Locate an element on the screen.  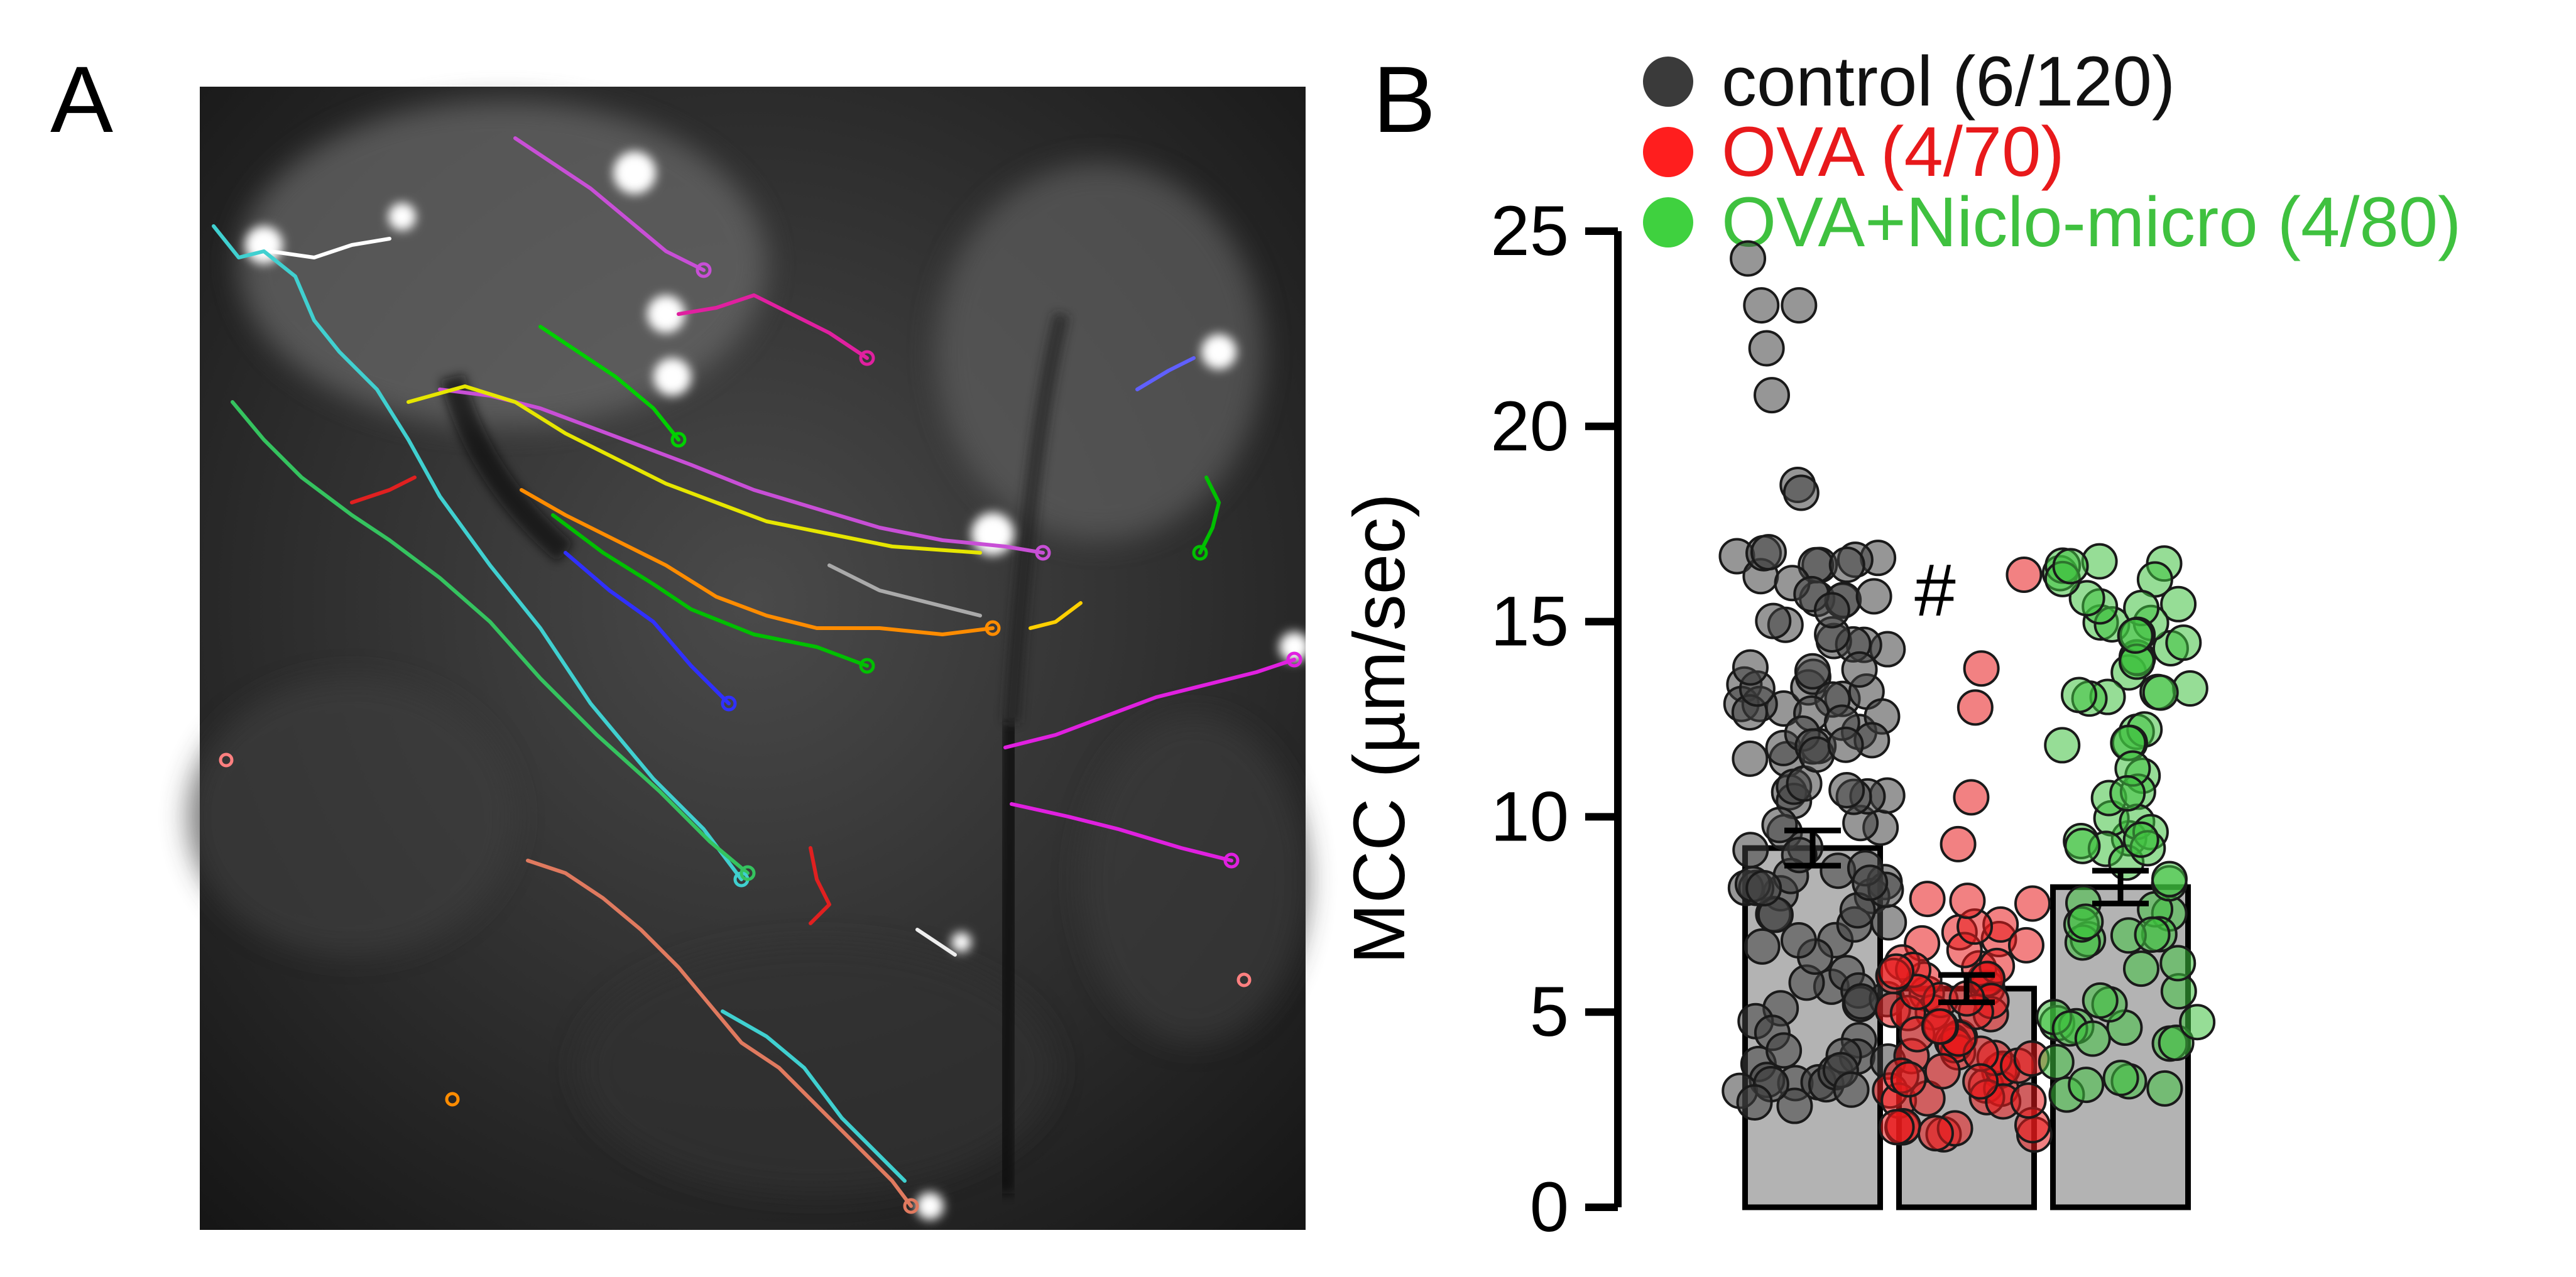
legend-marker-control is located at coordinates (1668, 82).